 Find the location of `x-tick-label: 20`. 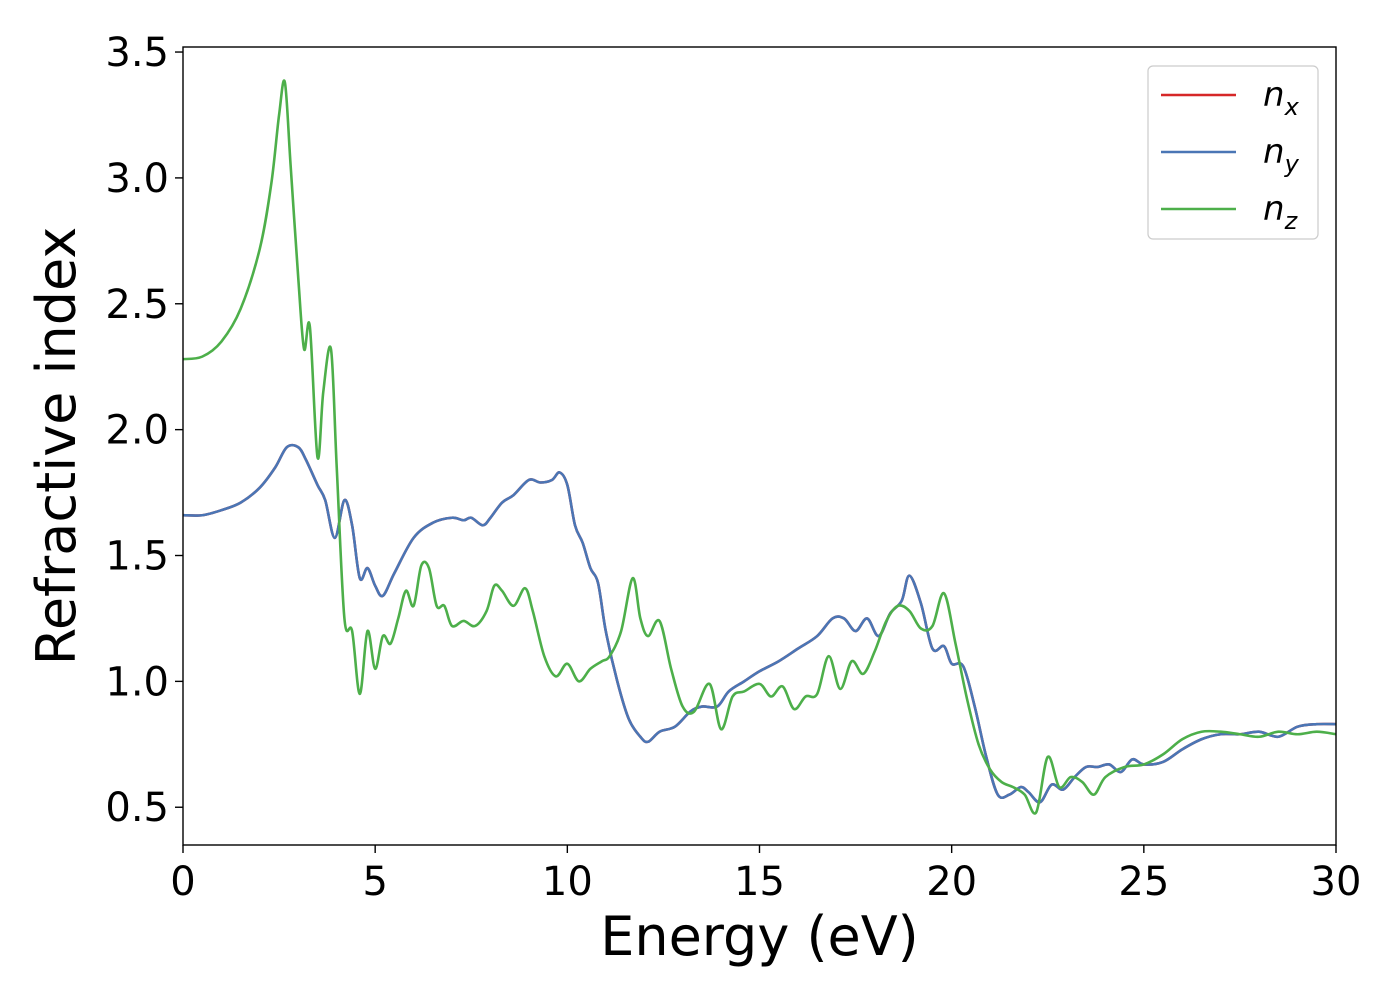

x-tick-label: 20 is located at coordinates (951, 882).